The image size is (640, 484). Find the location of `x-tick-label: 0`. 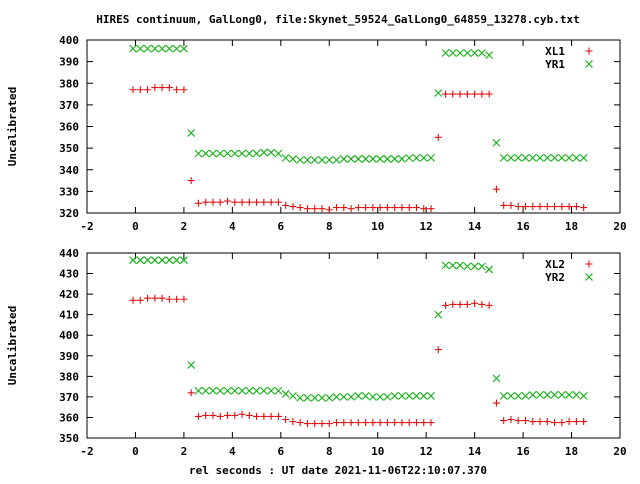

x-tick-label: 0 is located at coordinates (135, 226).